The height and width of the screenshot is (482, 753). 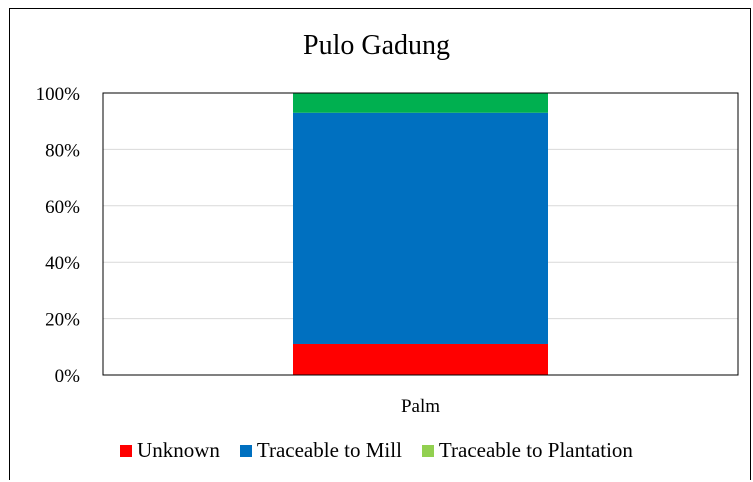 What do you see at coordinates (126, 450) in the screenshot?
I see `legend-swatch-unknown` at bounding box center [126, 450].